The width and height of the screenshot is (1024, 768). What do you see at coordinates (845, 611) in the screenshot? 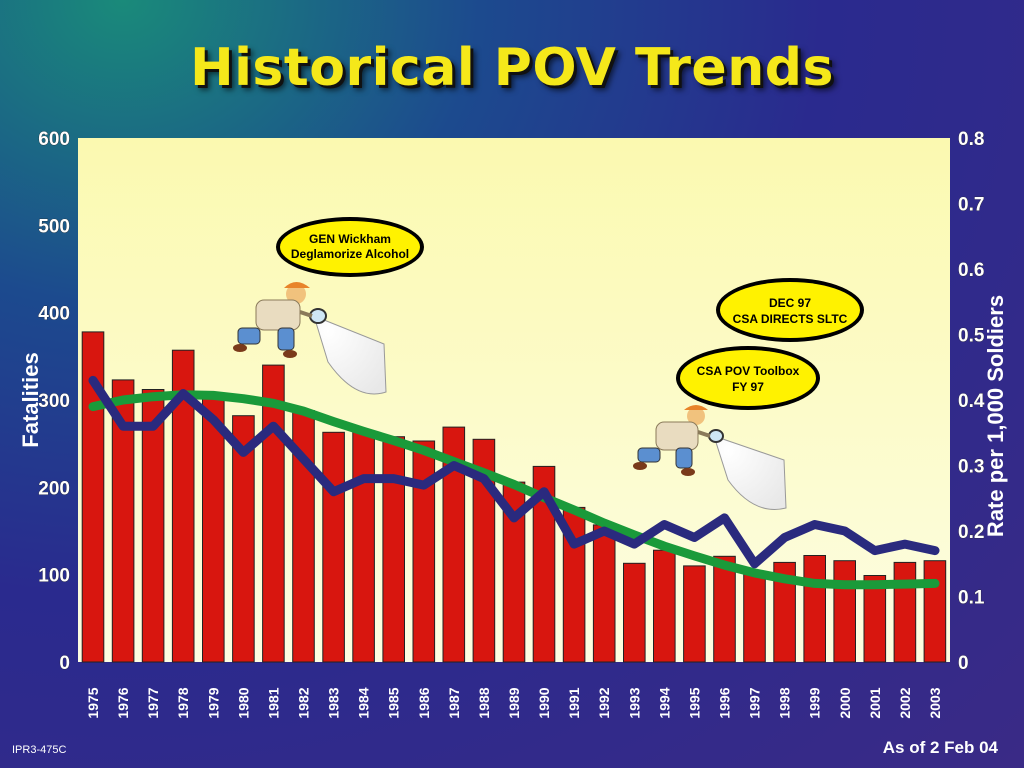
I see `bar-2000` at bounding box center [845, 611].